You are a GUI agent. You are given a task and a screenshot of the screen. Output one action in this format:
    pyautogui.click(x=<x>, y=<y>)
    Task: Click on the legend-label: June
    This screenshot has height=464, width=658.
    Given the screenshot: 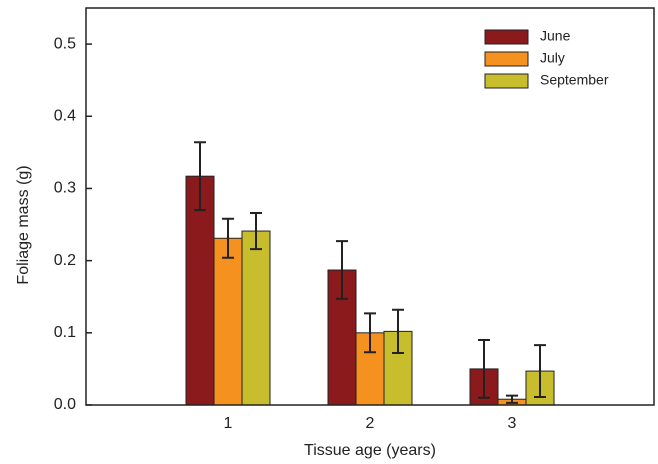 What is the action you would take?
    pyautogui.click(x=555, y=36)
    